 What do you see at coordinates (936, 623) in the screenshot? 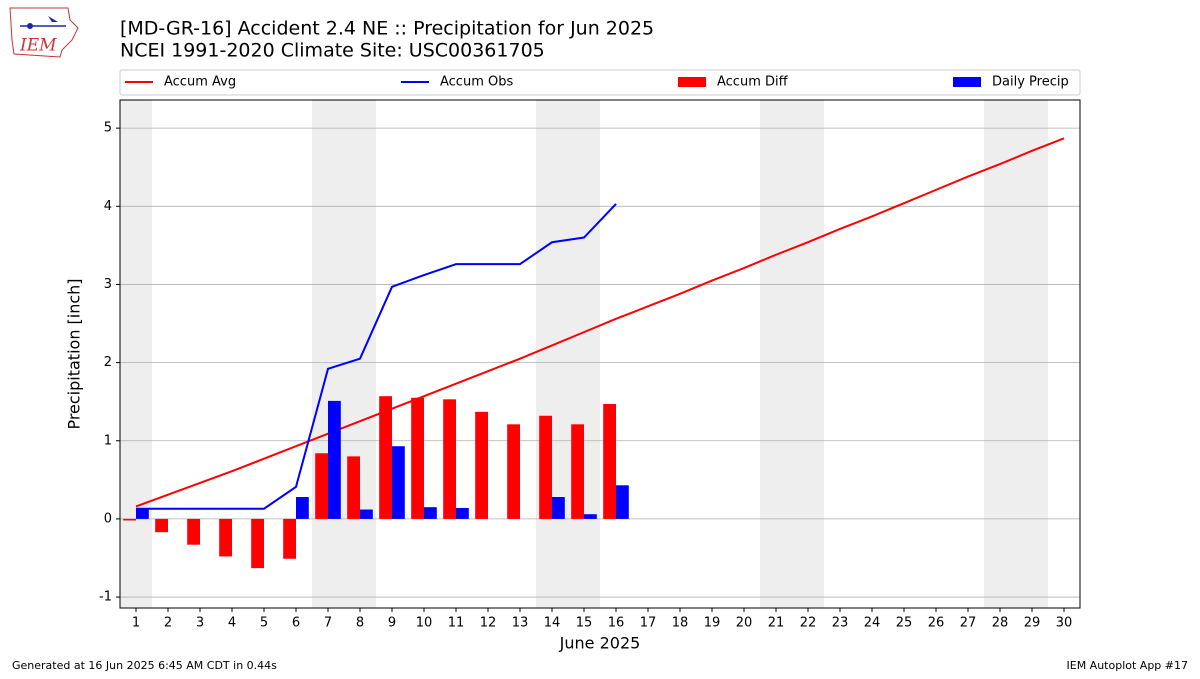
I see `x-tick-label: 26` at bounding box center [936, 623].